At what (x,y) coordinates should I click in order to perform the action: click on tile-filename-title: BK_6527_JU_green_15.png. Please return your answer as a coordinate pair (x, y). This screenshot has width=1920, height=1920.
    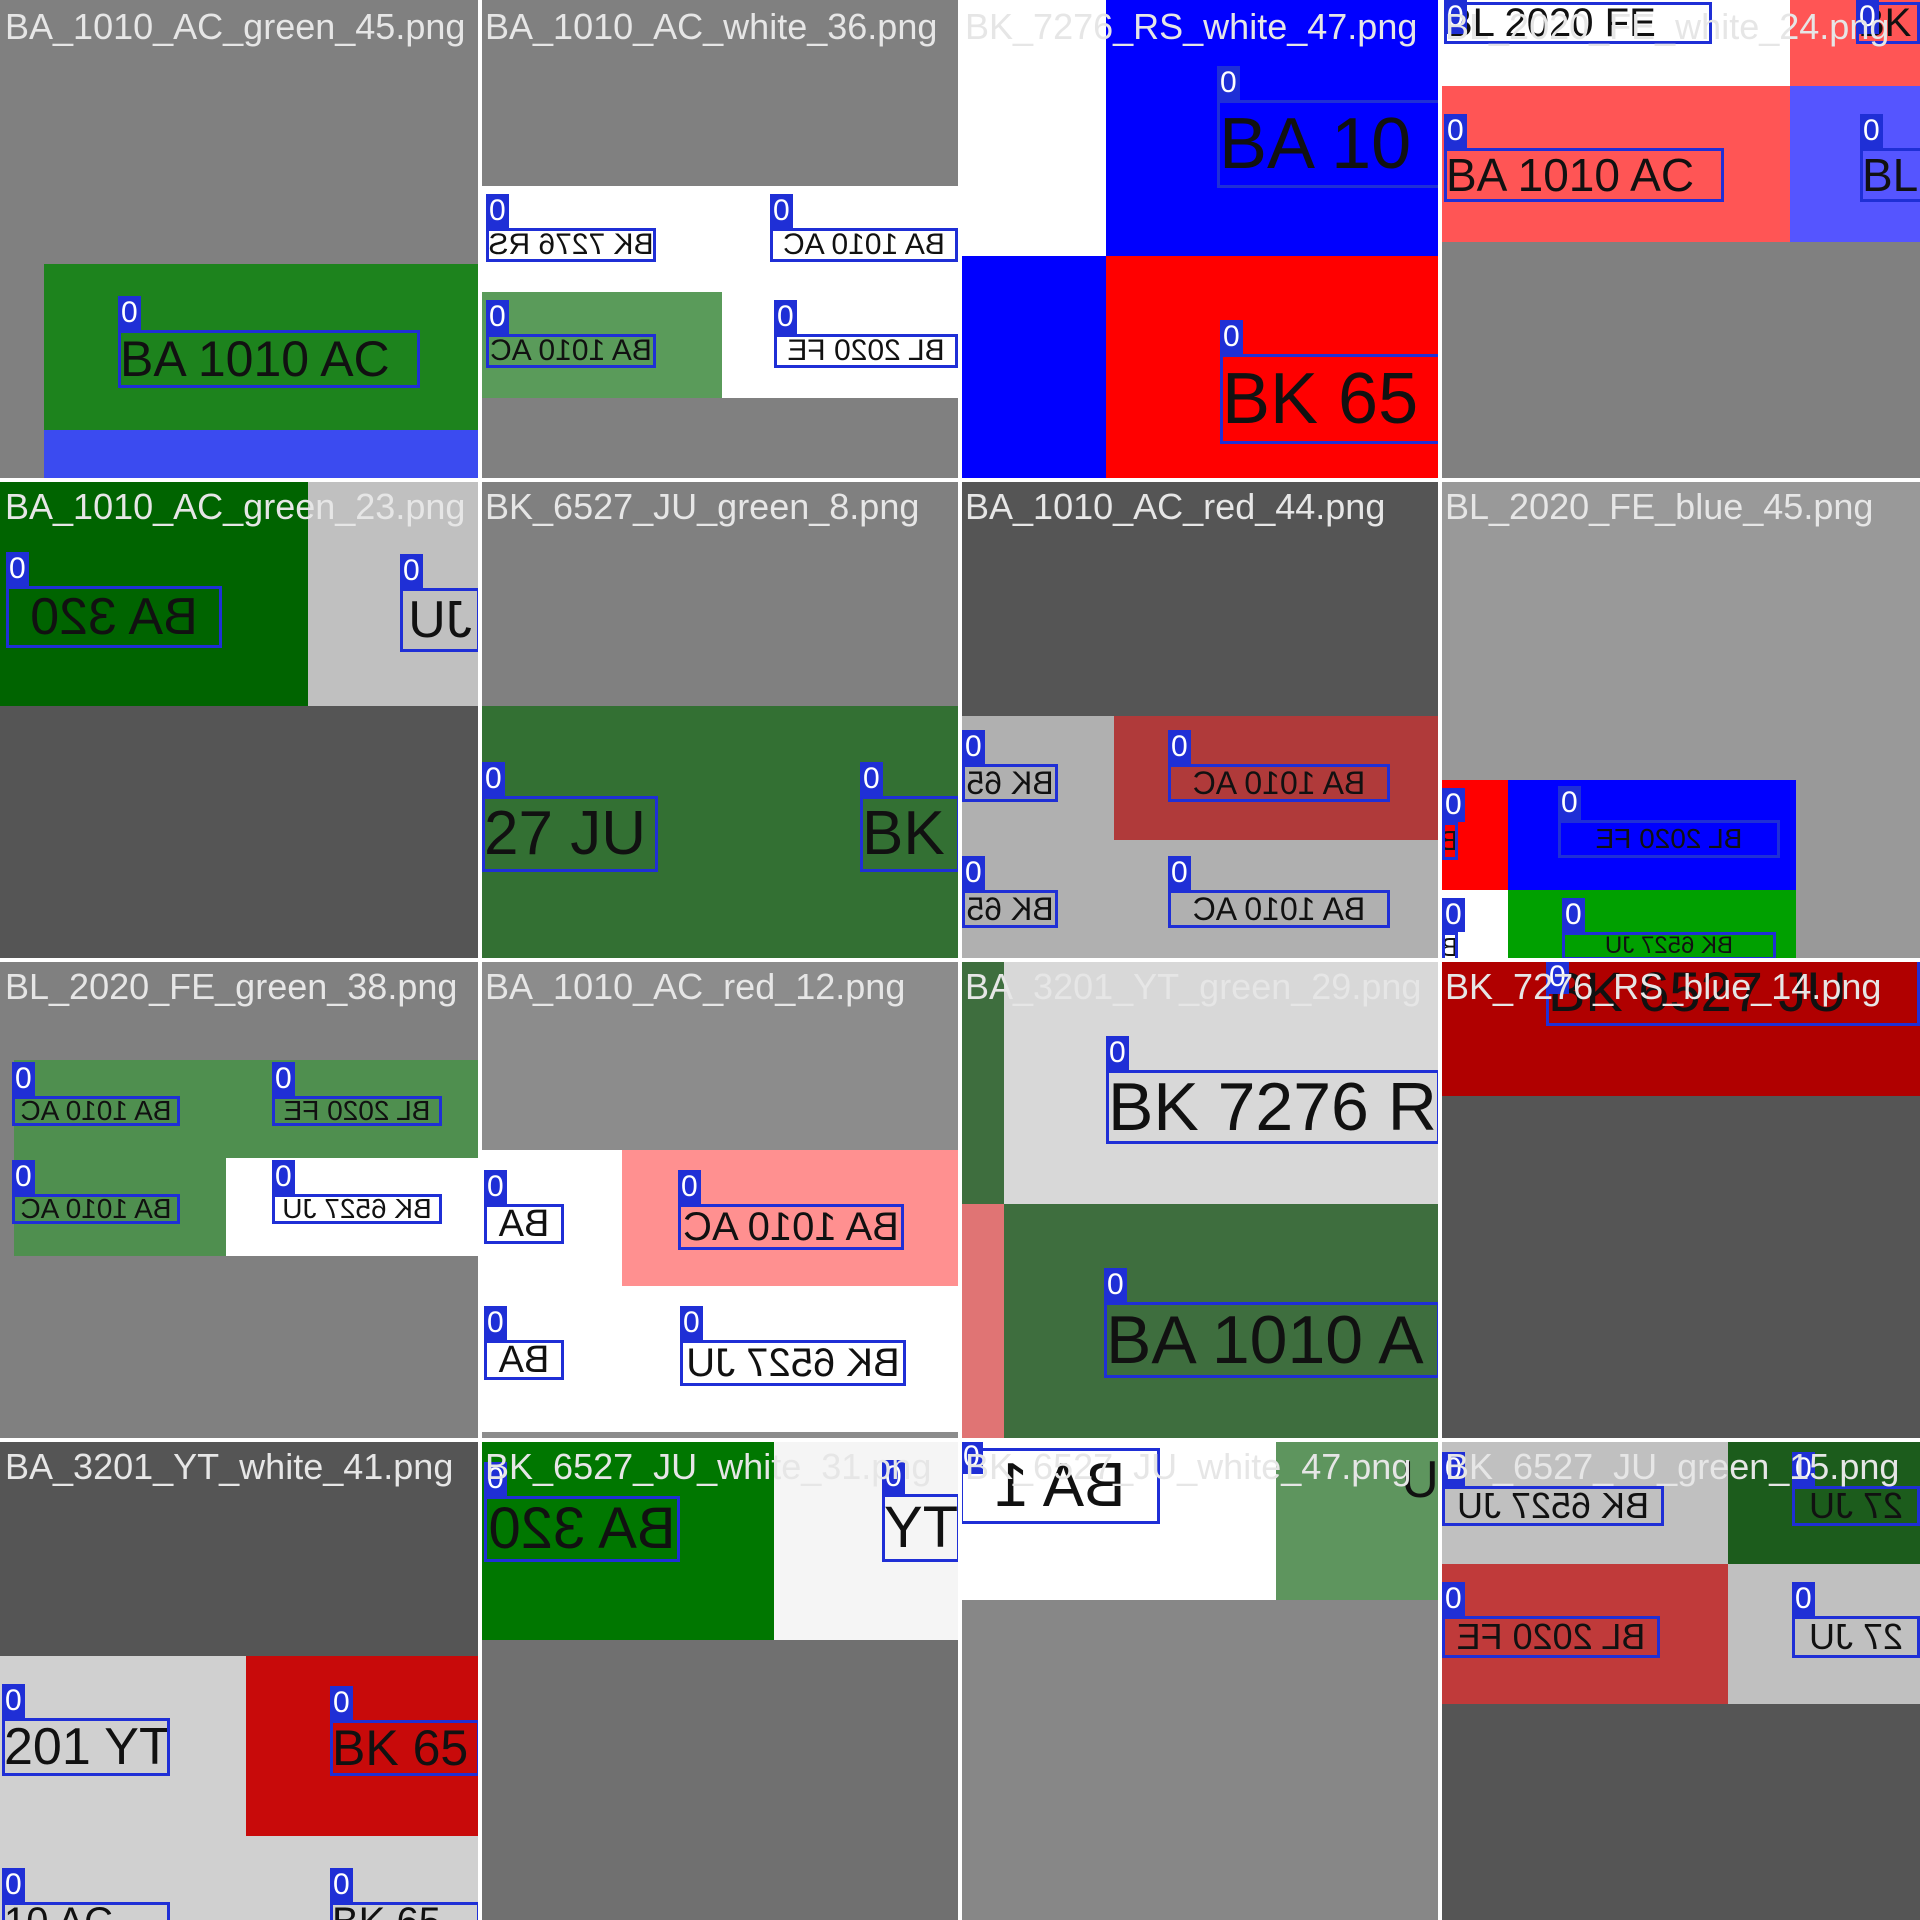
    Looking at the image, I should click on (1672, 1466).